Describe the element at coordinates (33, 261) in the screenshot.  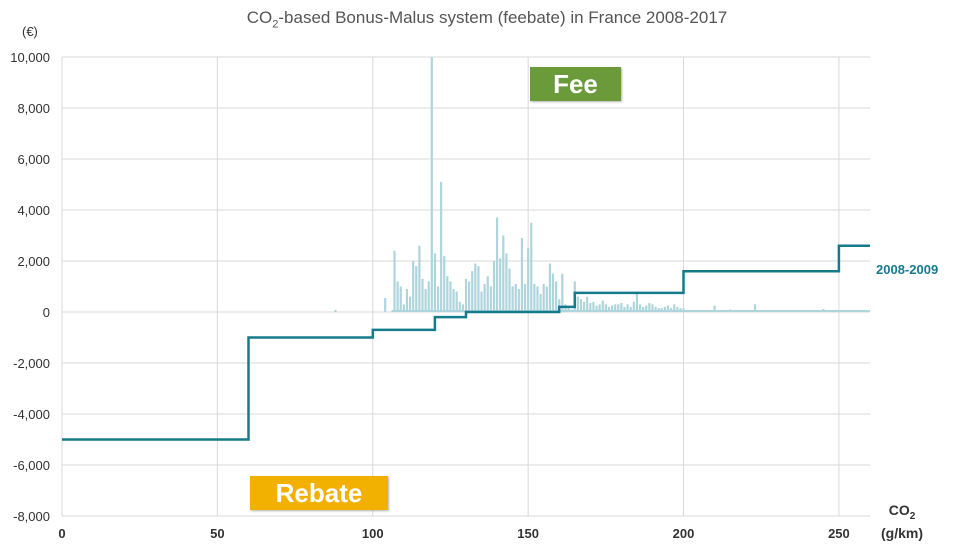
I see `y-tick-label: 2,000` at that location.